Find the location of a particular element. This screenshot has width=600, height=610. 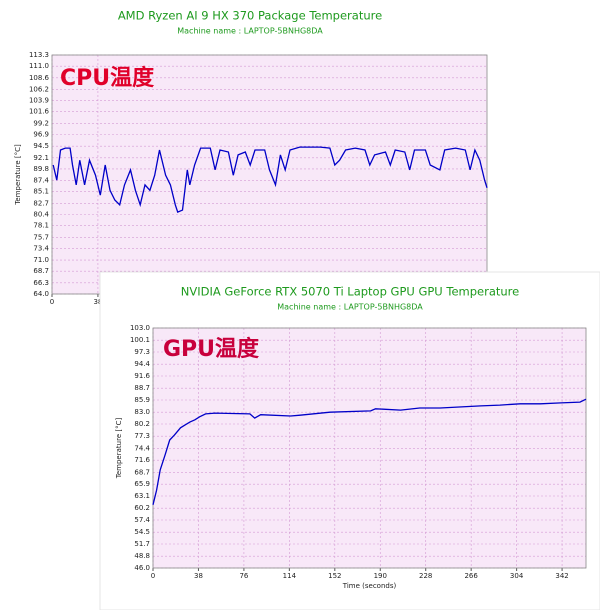

x-tick-label: 228 is located at coordinates (425, 576).